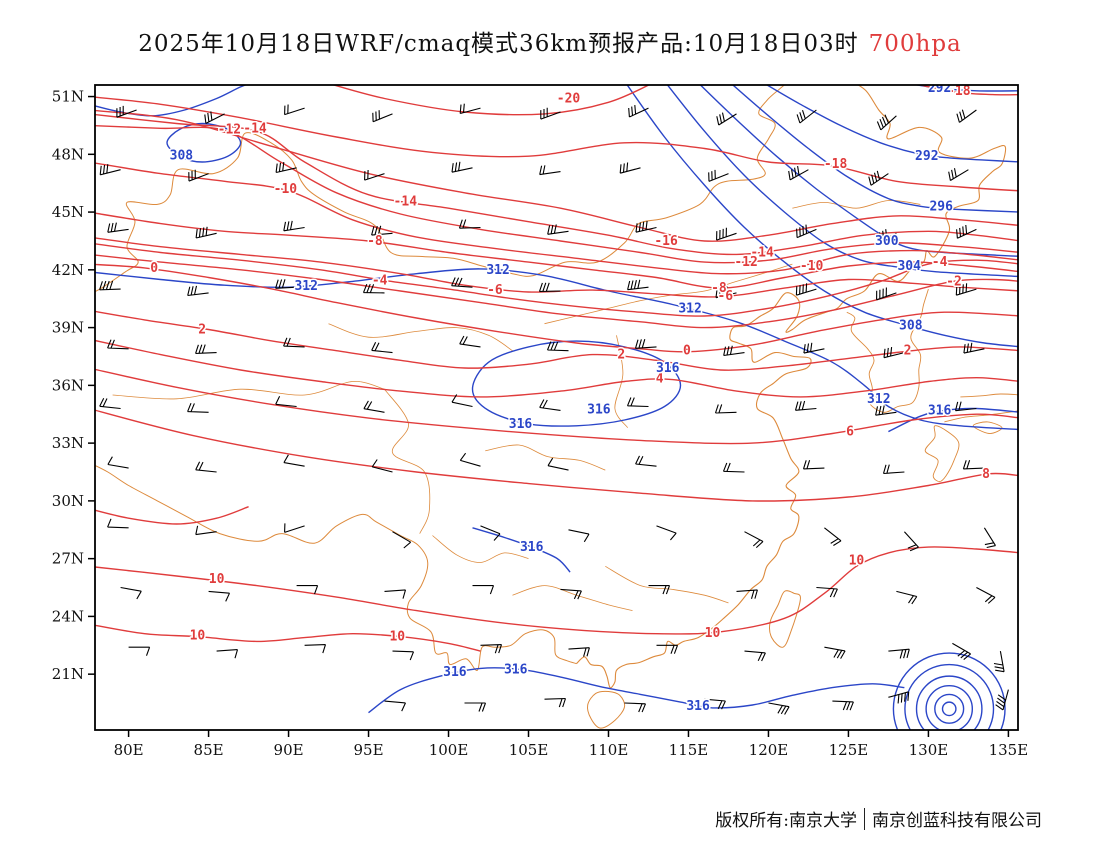 The image size is (1100, 850). What do you see at coordinates (942, 454) in the screenshot?
I see `map-outline-kyushu-island` at bounding box center [942, 454].